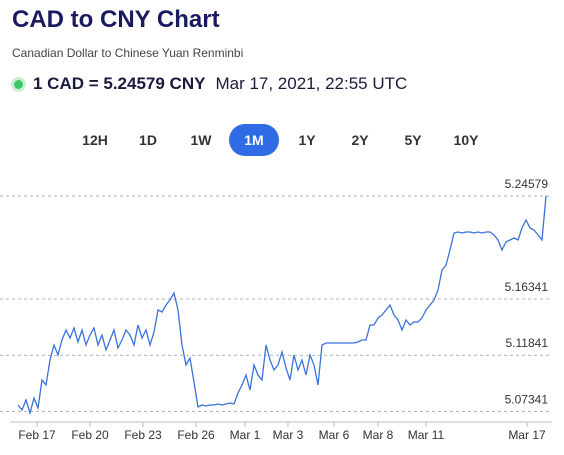 The height and width of the screenshot is (455, 564). I want to click on x-tick-label: Feb 17, so click(37, 435).